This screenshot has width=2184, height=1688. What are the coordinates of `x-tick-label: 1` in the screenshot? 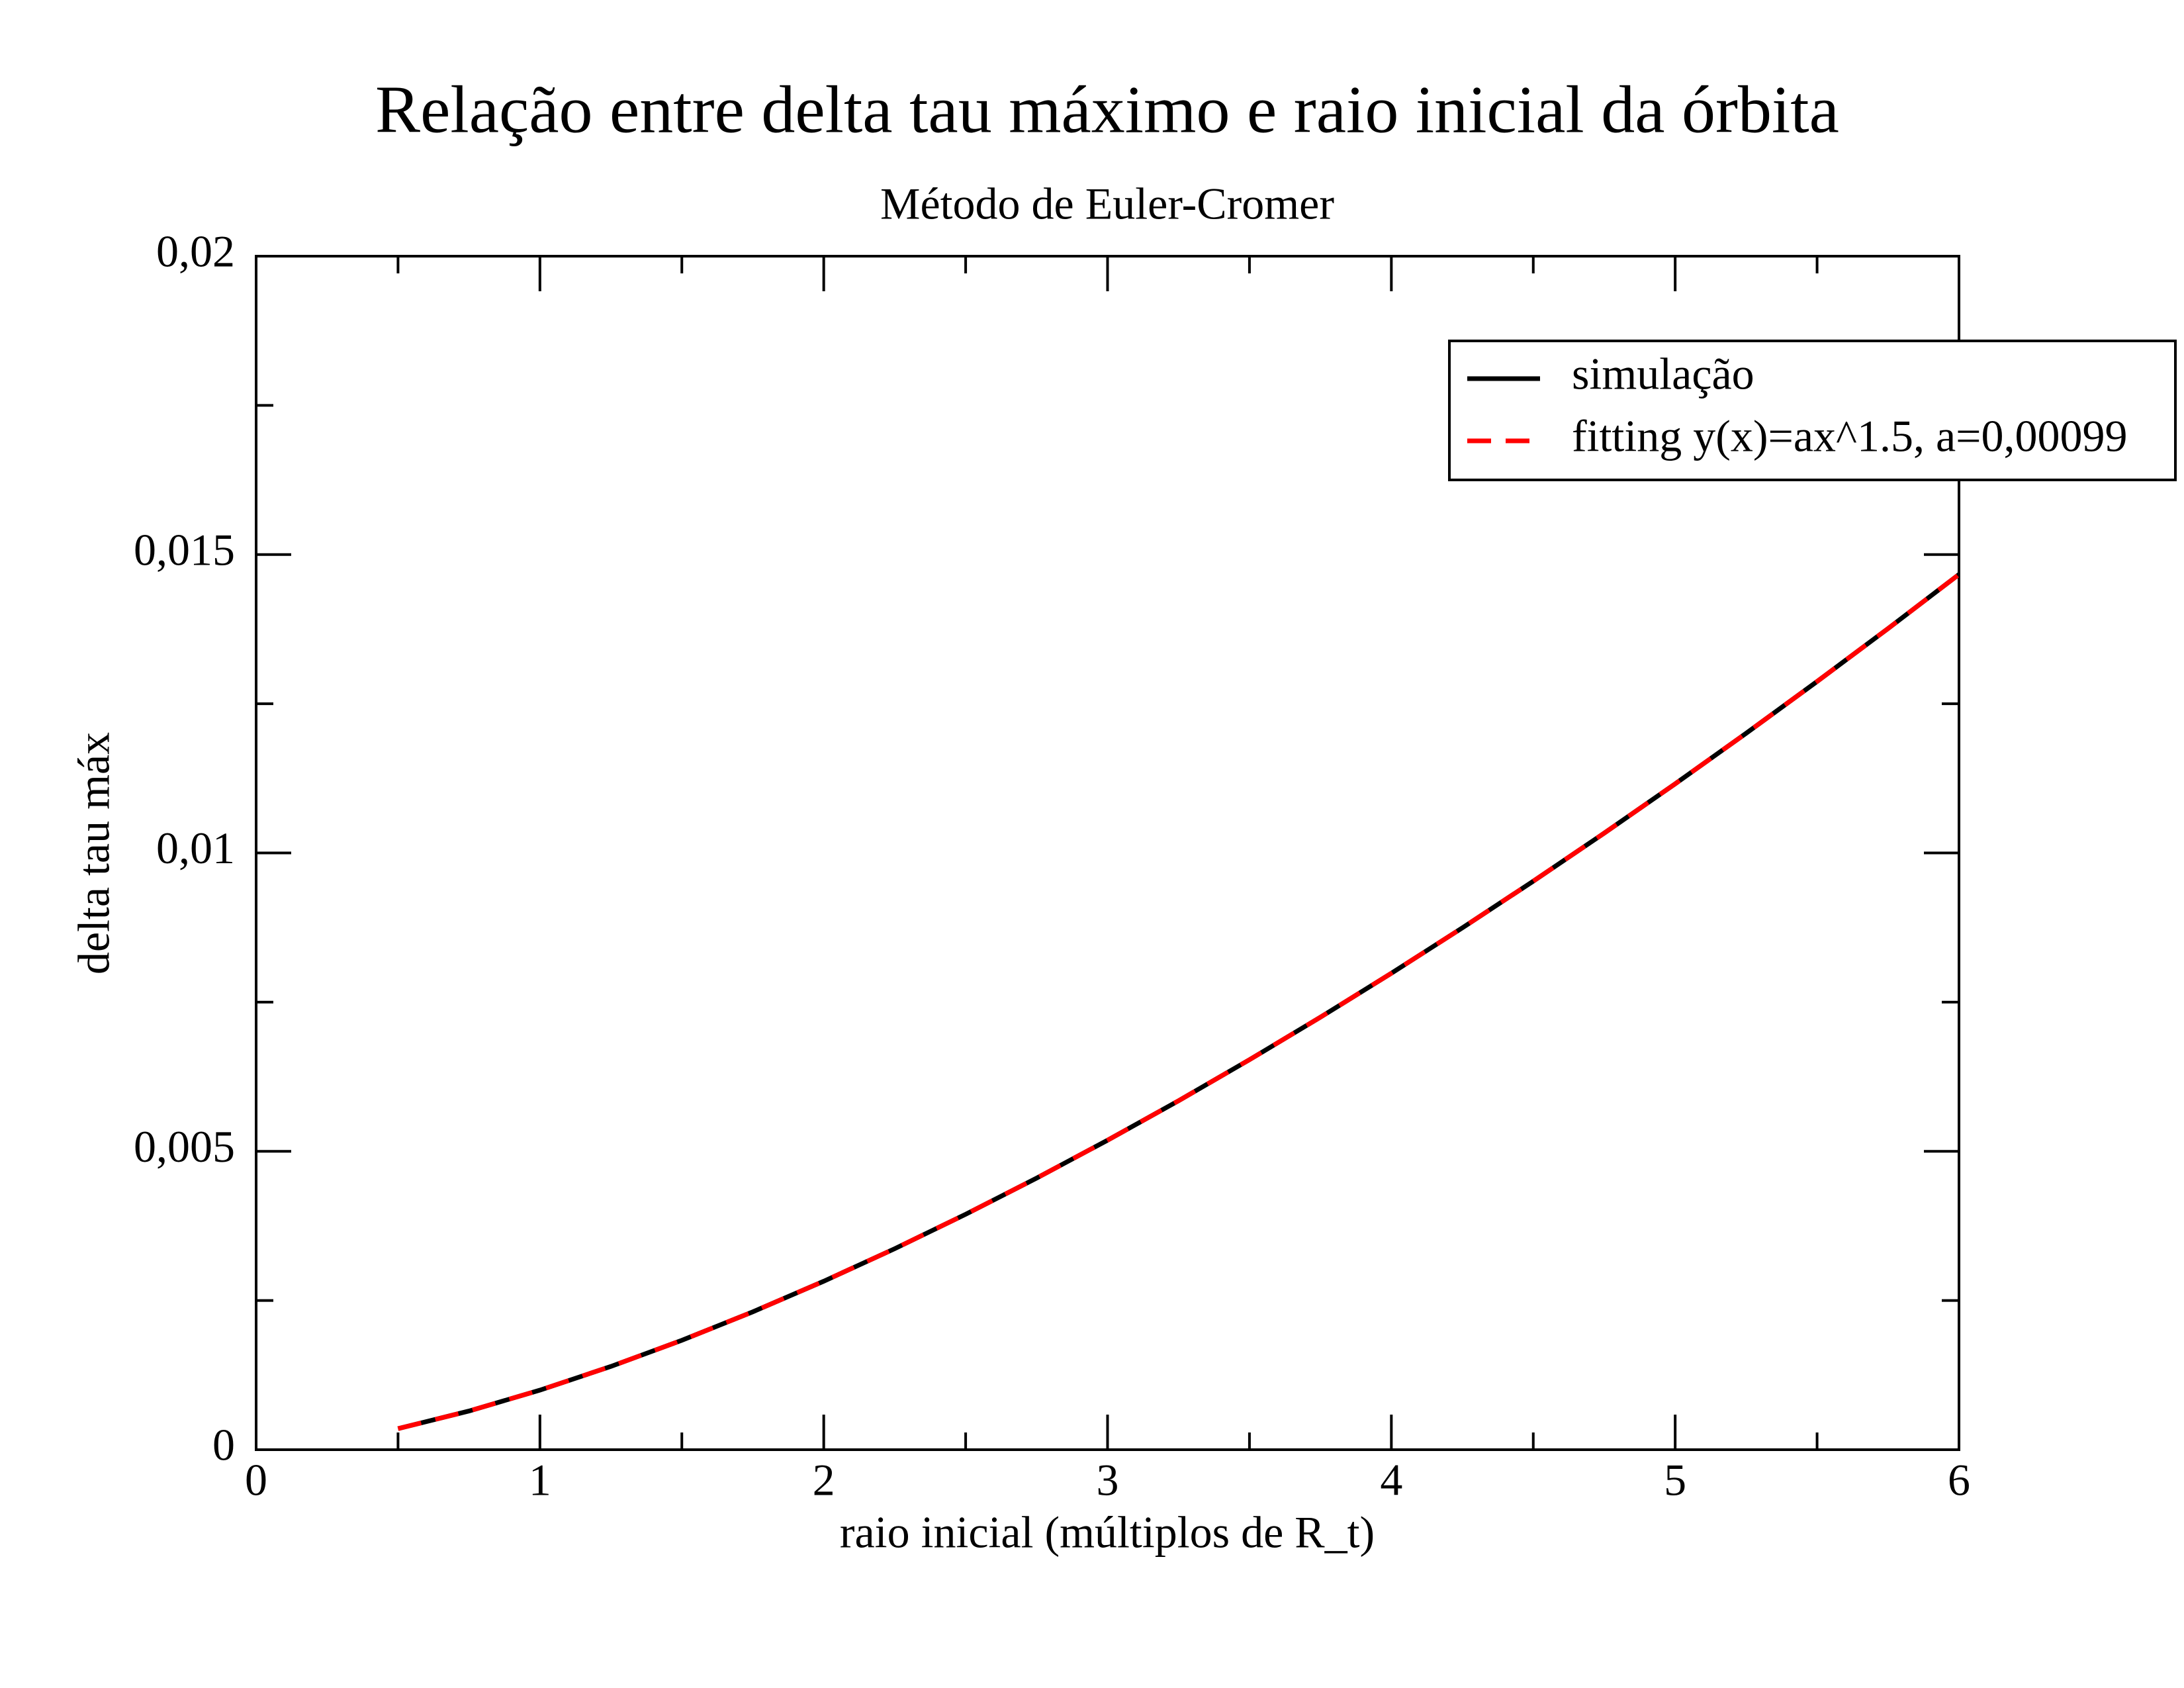 It's located at (540, 1480).